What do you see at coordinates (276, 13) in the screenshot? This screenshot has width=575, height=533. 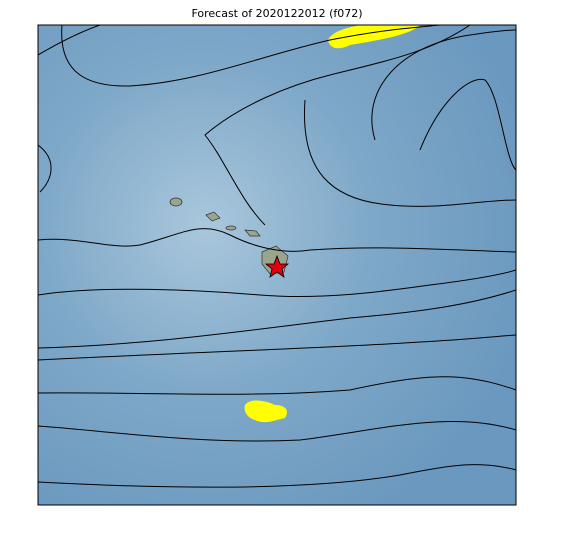 I see `title: Forecast of 2020122012 (f072)` at bounding box center [276, 13].